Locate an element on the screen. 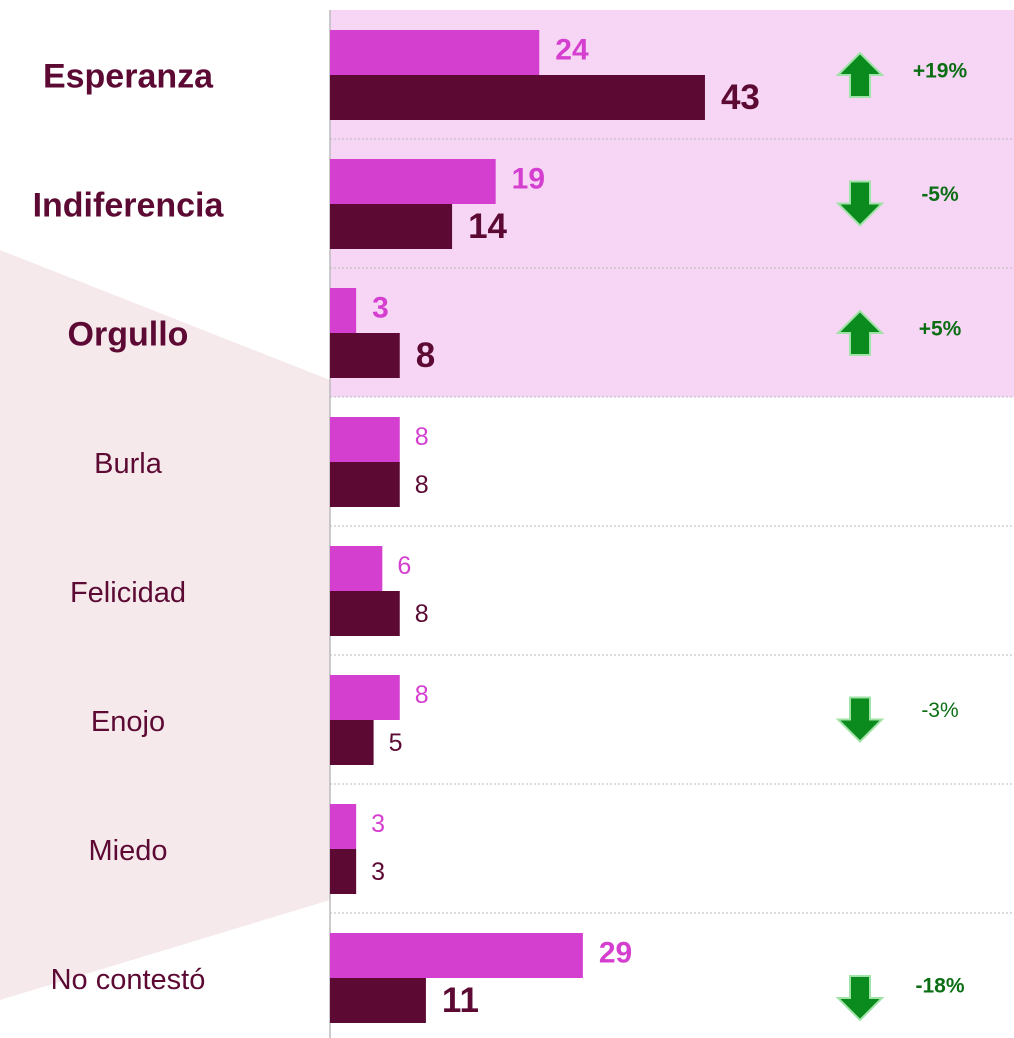 The height and width of the screenshot is (1038, 1014). value-label: 11 is located at coordinates (460, 1000).